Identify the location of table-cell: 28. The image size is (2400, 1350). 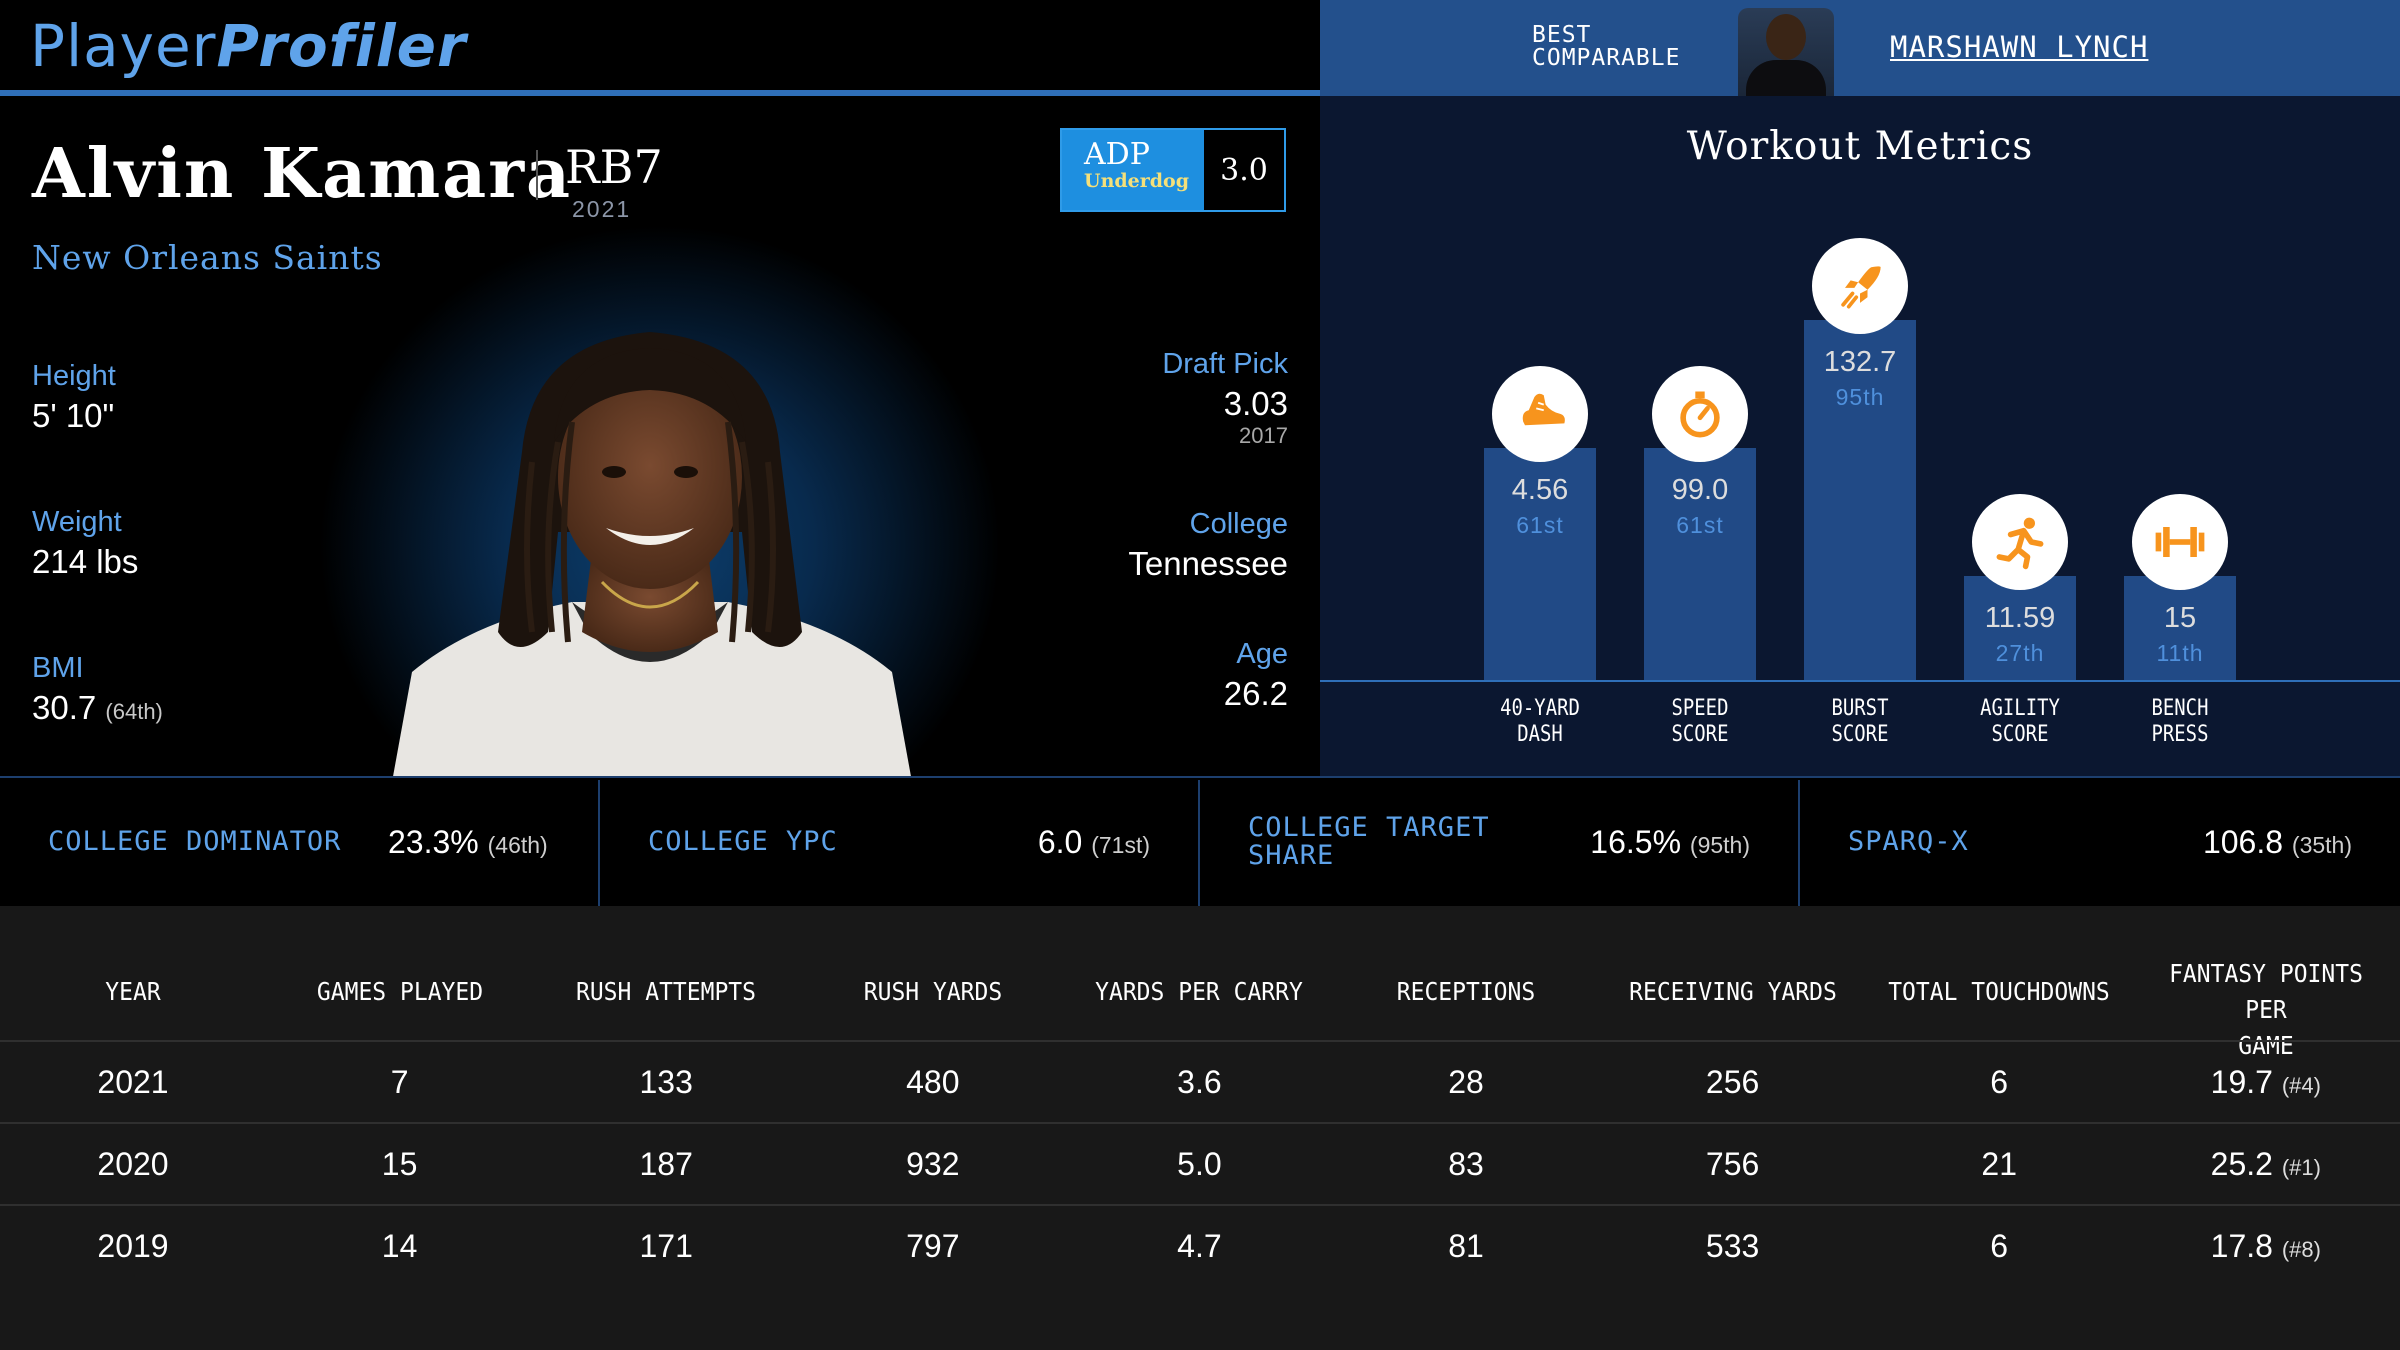
(1466, 1082).